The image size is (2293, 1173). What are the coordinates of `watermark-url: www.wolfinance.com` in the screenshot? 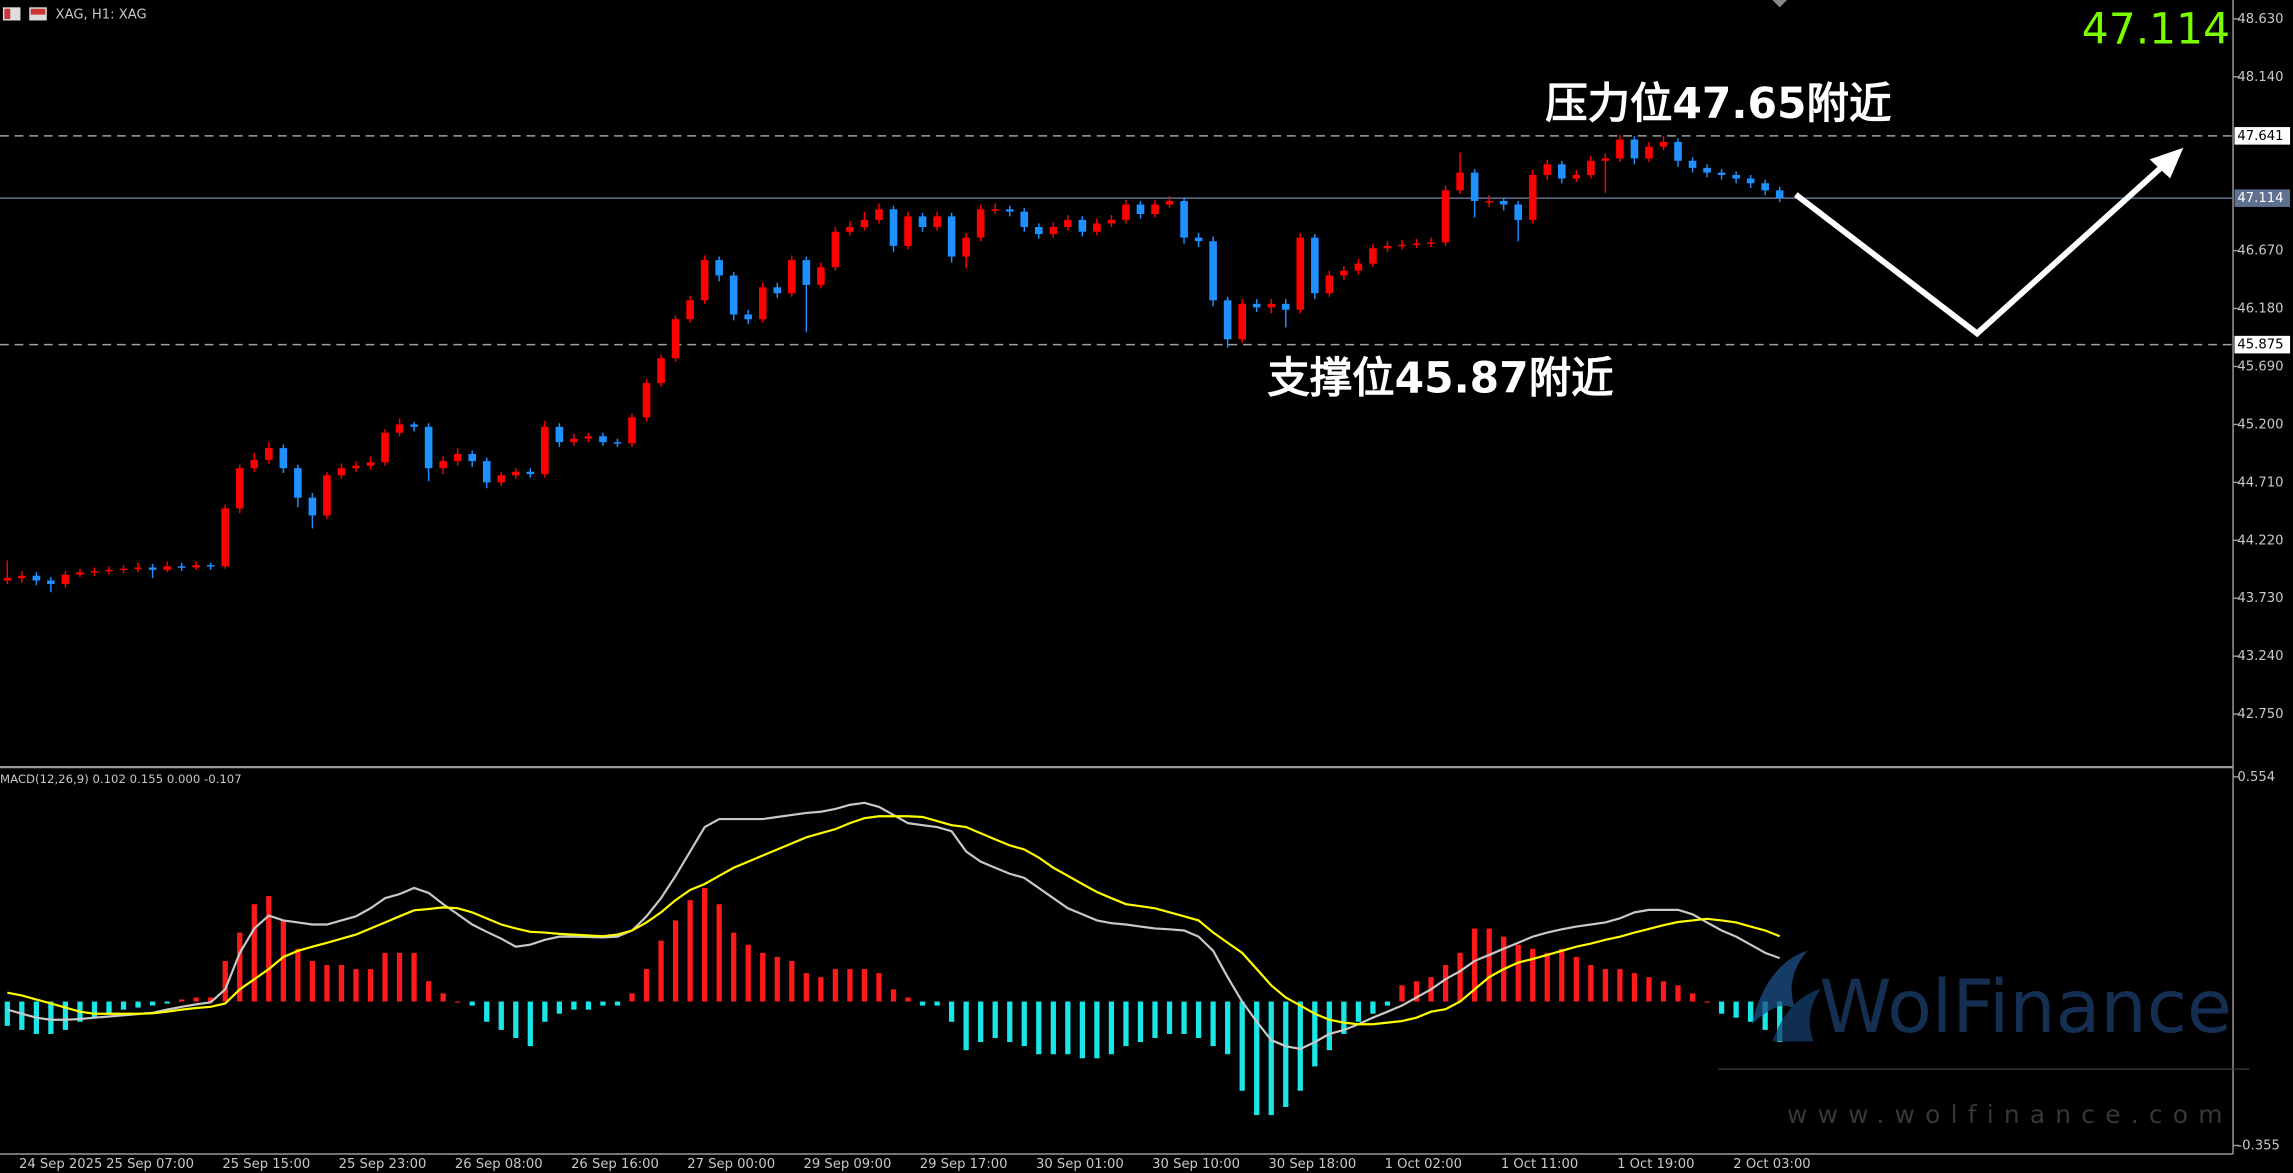 It's located at (2010, 1114).